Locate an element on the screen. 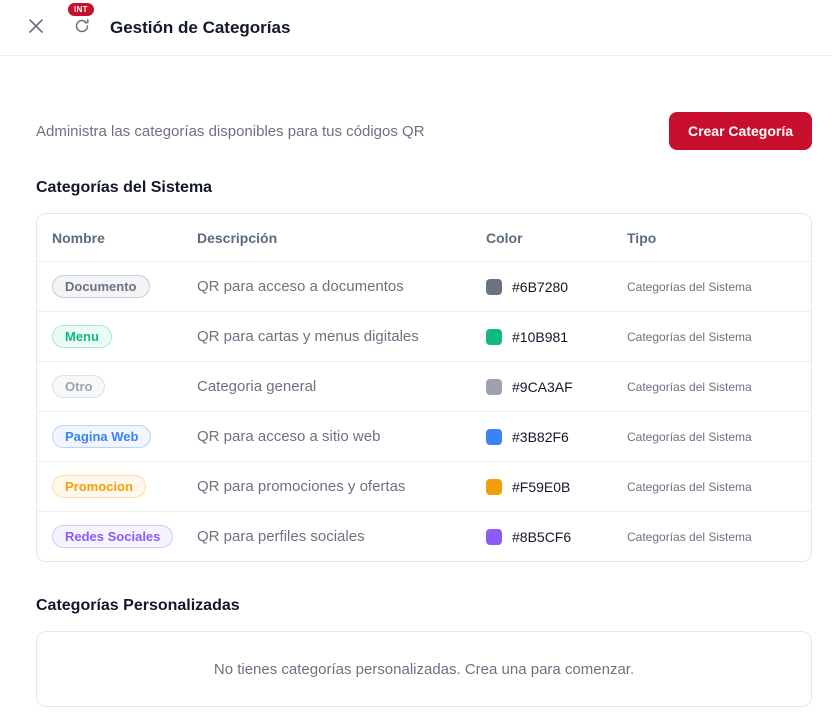 This screenshot has width=832, height=717. color-hex: #3B82F6 is located at coordinates (540, 436).